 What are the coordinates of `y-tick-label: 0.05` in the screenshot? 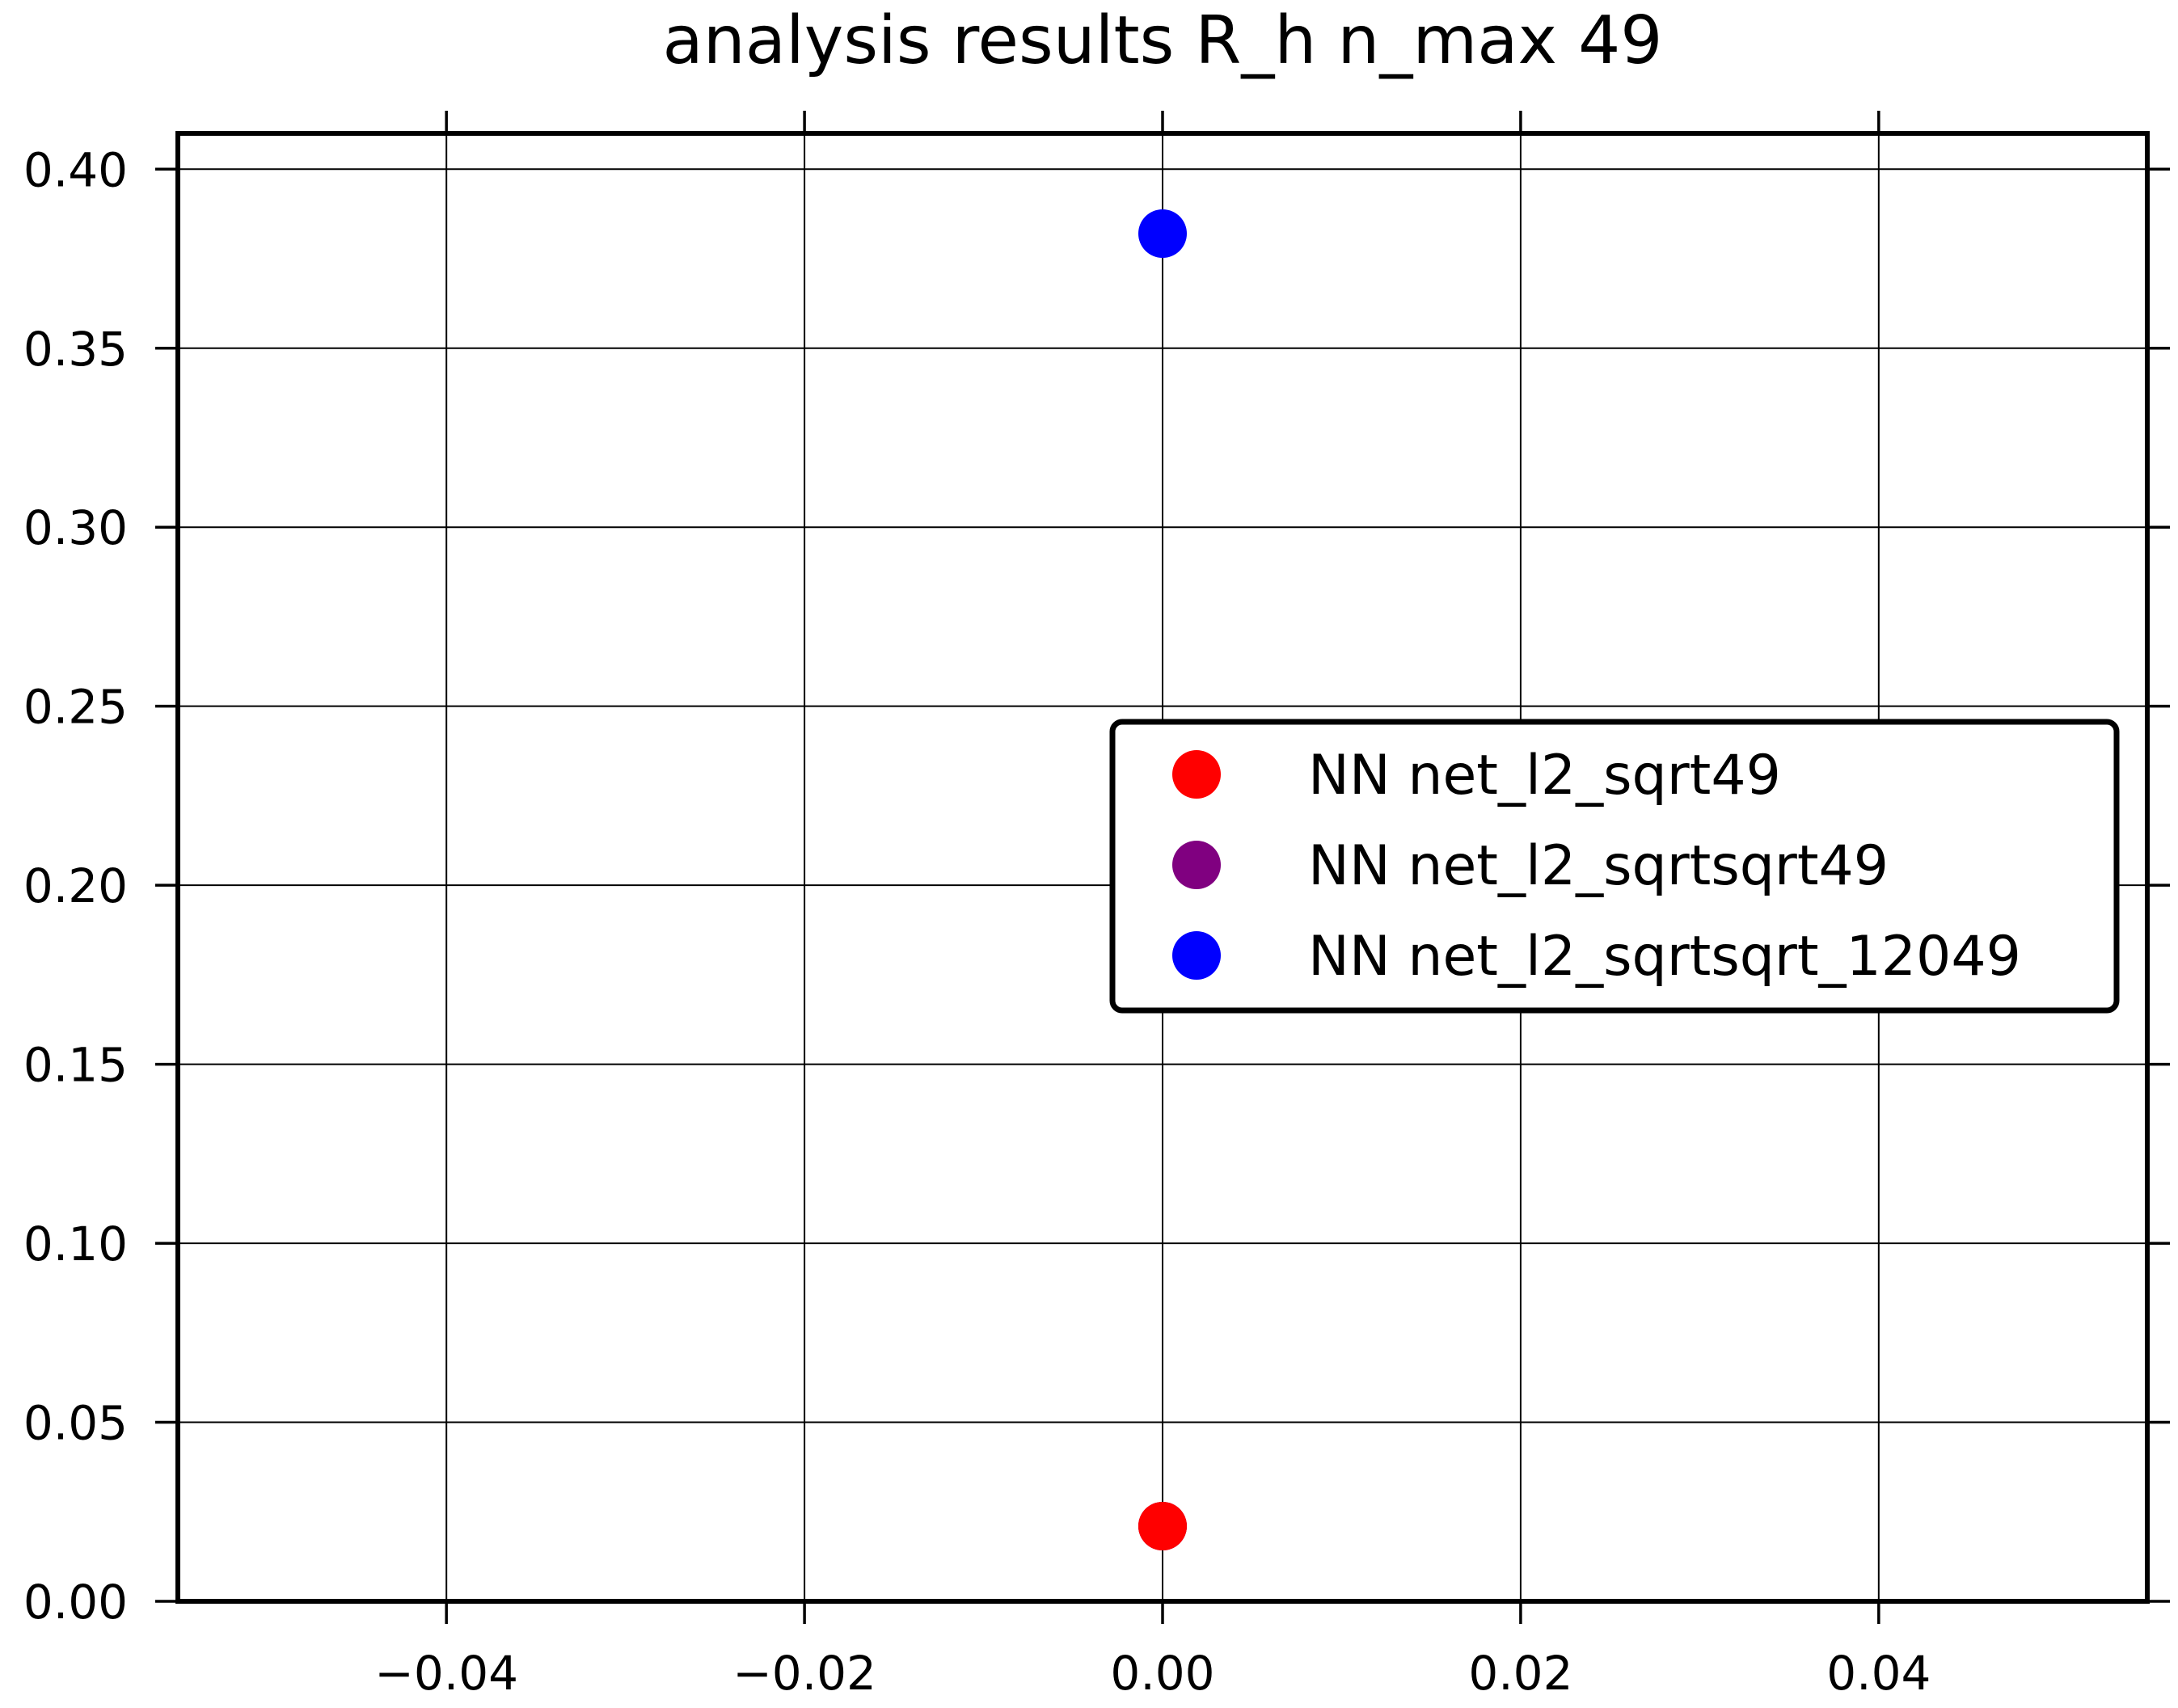 It's located at (75, 1423).